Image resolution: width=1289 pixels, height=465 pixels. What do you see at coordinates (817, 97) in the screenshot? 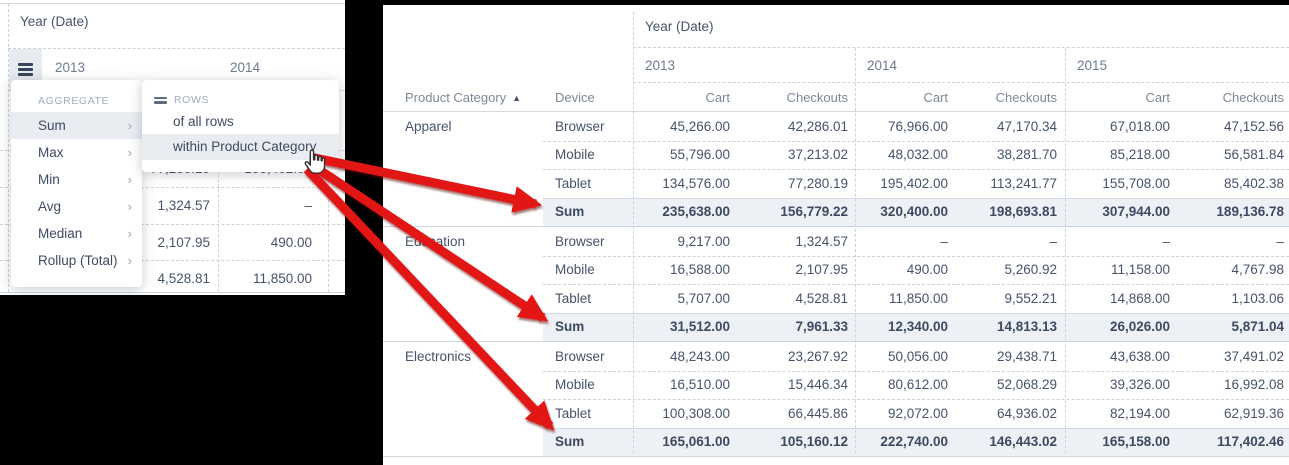
I see `column-header-2013-checkouts: Checkouts` at bounding box center [817, 97].